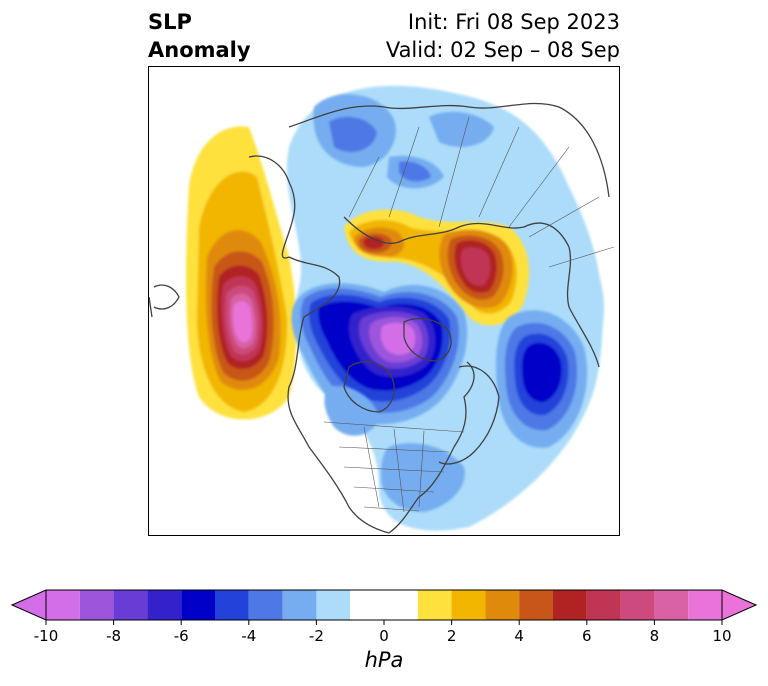  I want to click on colorbar-tick-label: -10, so click(46, 636).